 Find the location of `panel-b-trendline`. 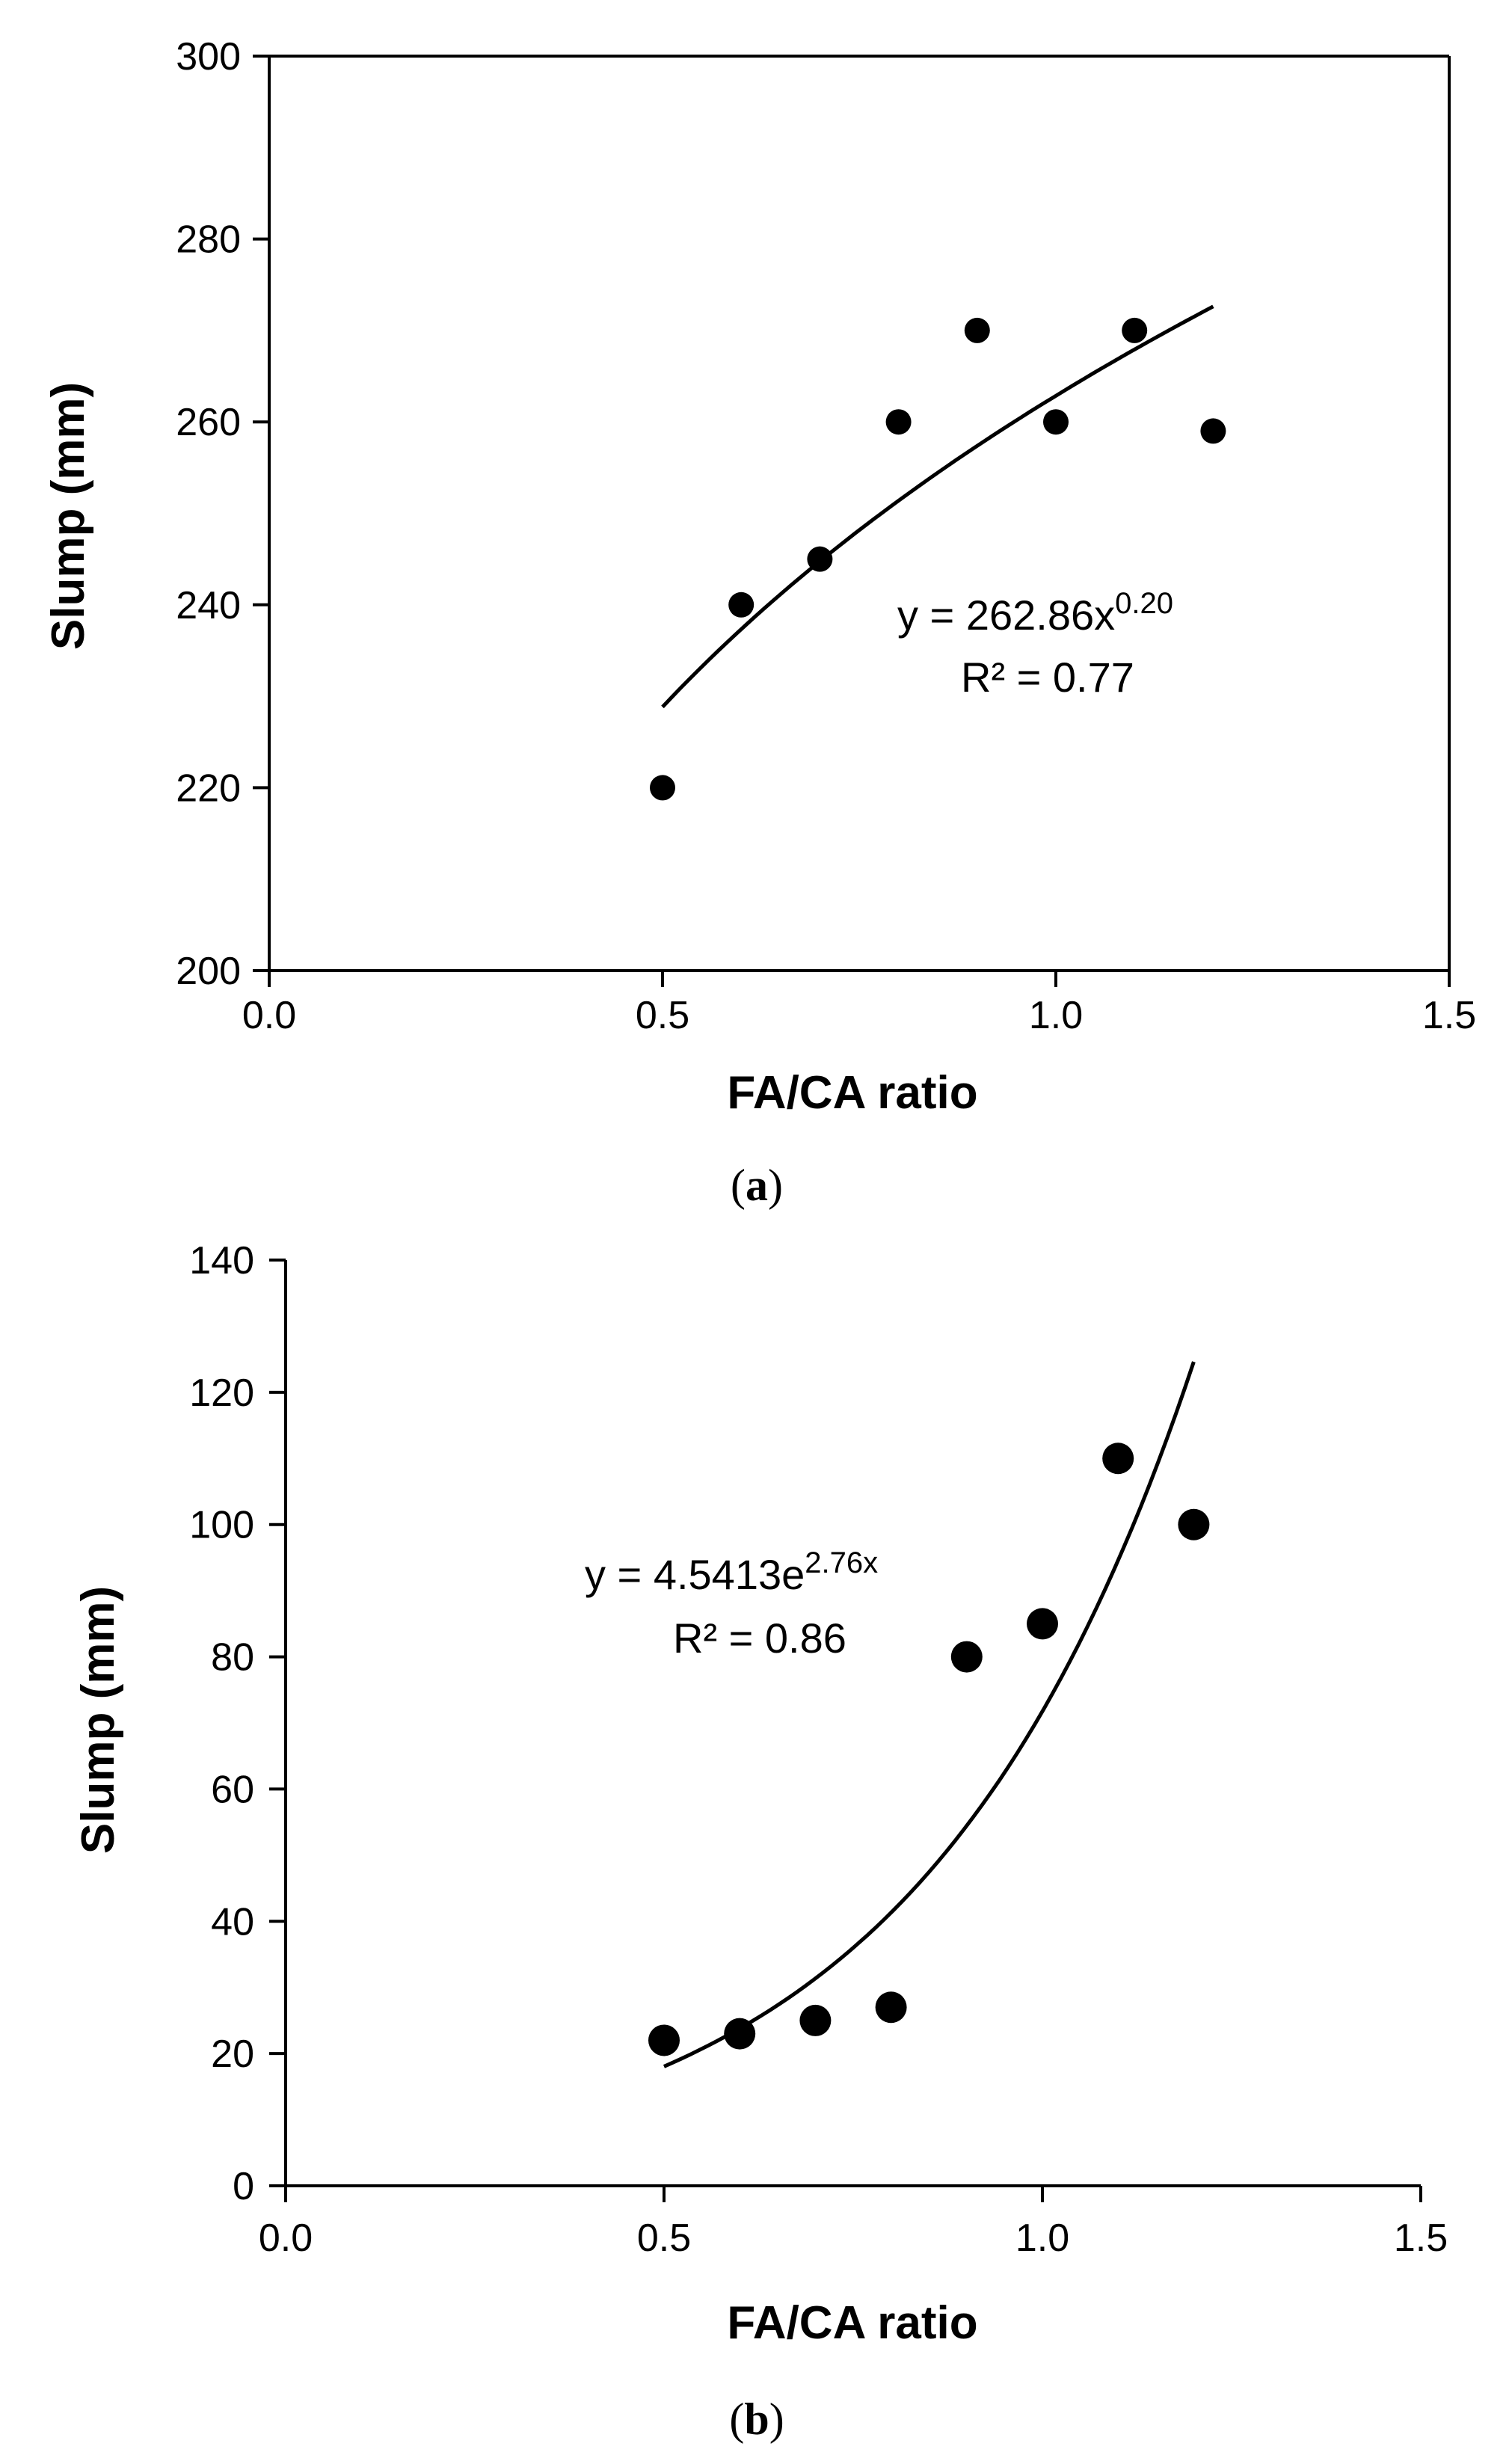

panel-b-trendline is located at coordinates (929, 1714).